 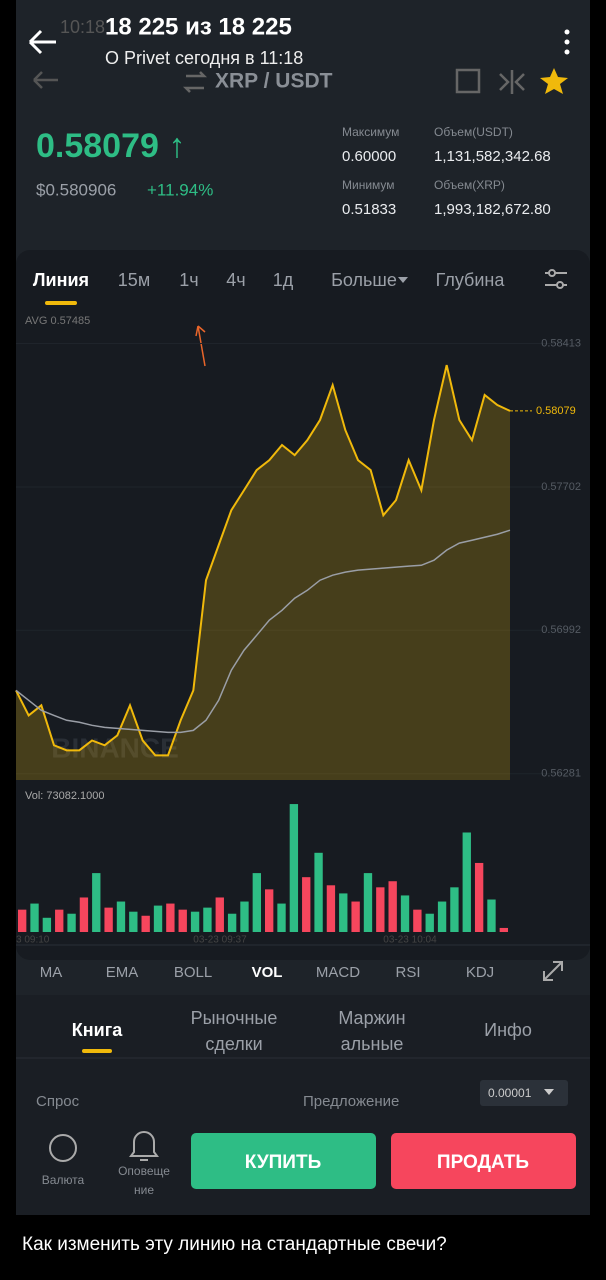 I want to click on step-select, so click(x=524, y=1093).